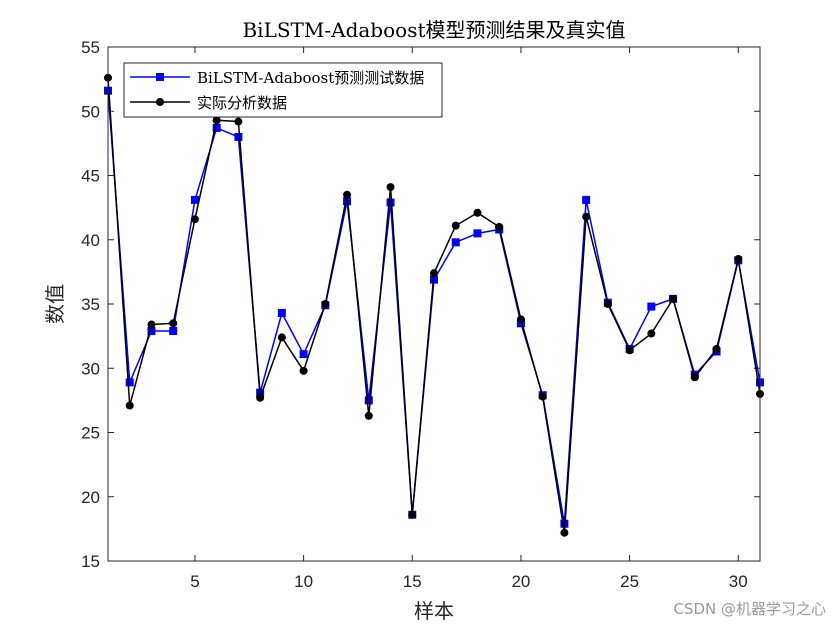 The width and height of the screenshot is (840, 630). I want to click on y-tick-label: 55, so click(90, 47).